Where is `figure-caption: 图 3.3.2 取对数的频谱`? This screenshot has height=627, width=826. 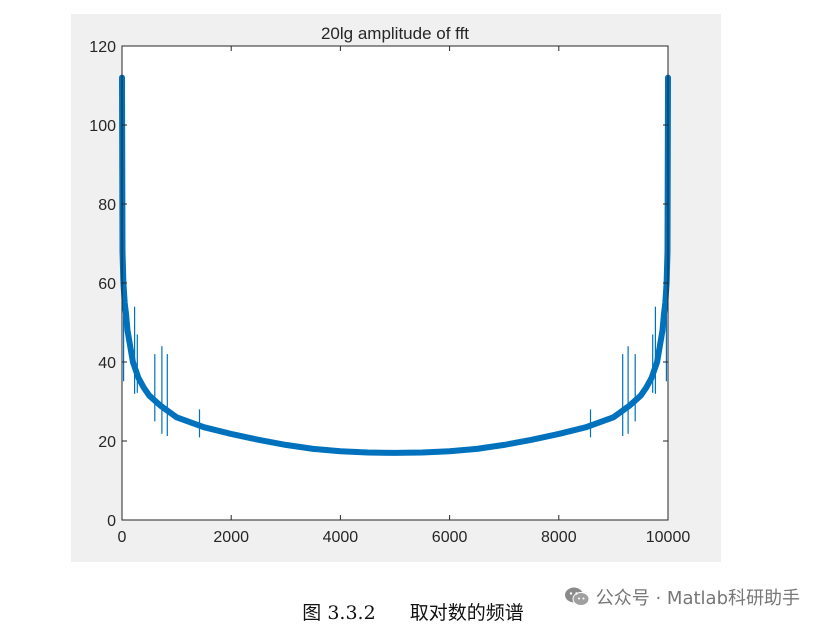 figure-caption: 图 3.3.2 取对数的频谱 is located at coordinates (413, 611).